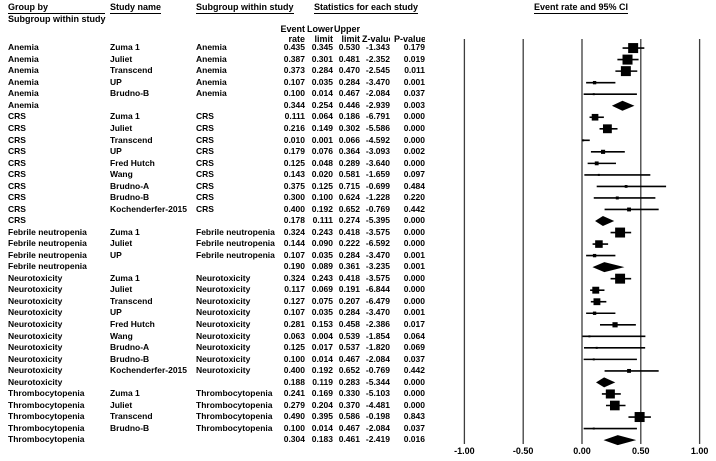  What do you see at coordinates (414, 416) in the screenshot?
I see `cell-p-value: 0.843` at bounding box center [414, 416].